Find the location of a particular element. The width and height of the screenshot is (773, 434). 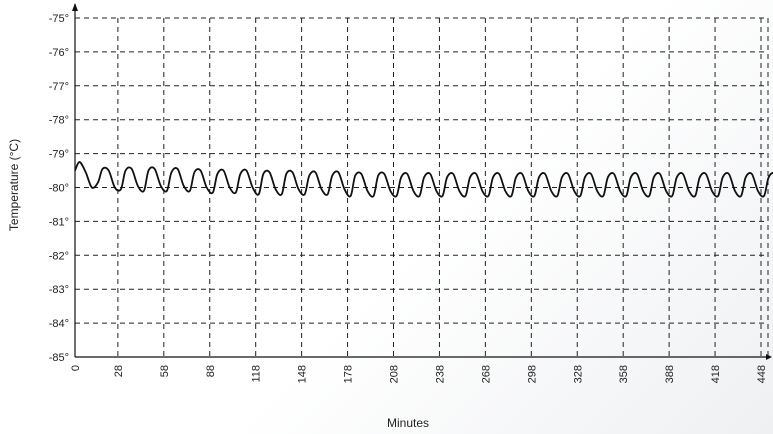

temperature-series-line is located at coordinates (423, 179).